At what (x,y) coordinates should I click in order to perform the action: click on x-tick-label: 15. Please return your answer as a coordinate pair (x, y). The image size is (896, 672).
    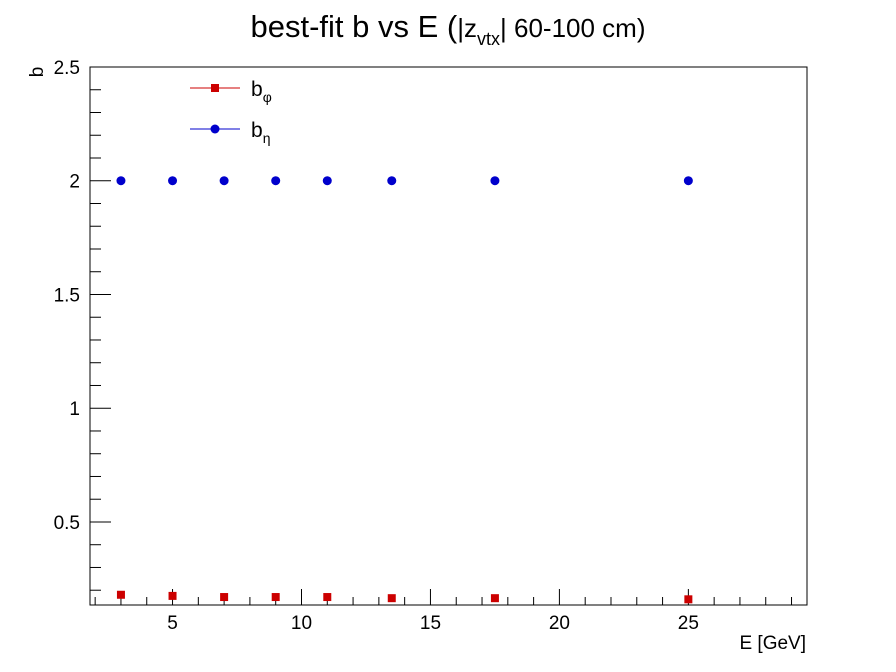
    Looking at the image, I should click on (430, 623).